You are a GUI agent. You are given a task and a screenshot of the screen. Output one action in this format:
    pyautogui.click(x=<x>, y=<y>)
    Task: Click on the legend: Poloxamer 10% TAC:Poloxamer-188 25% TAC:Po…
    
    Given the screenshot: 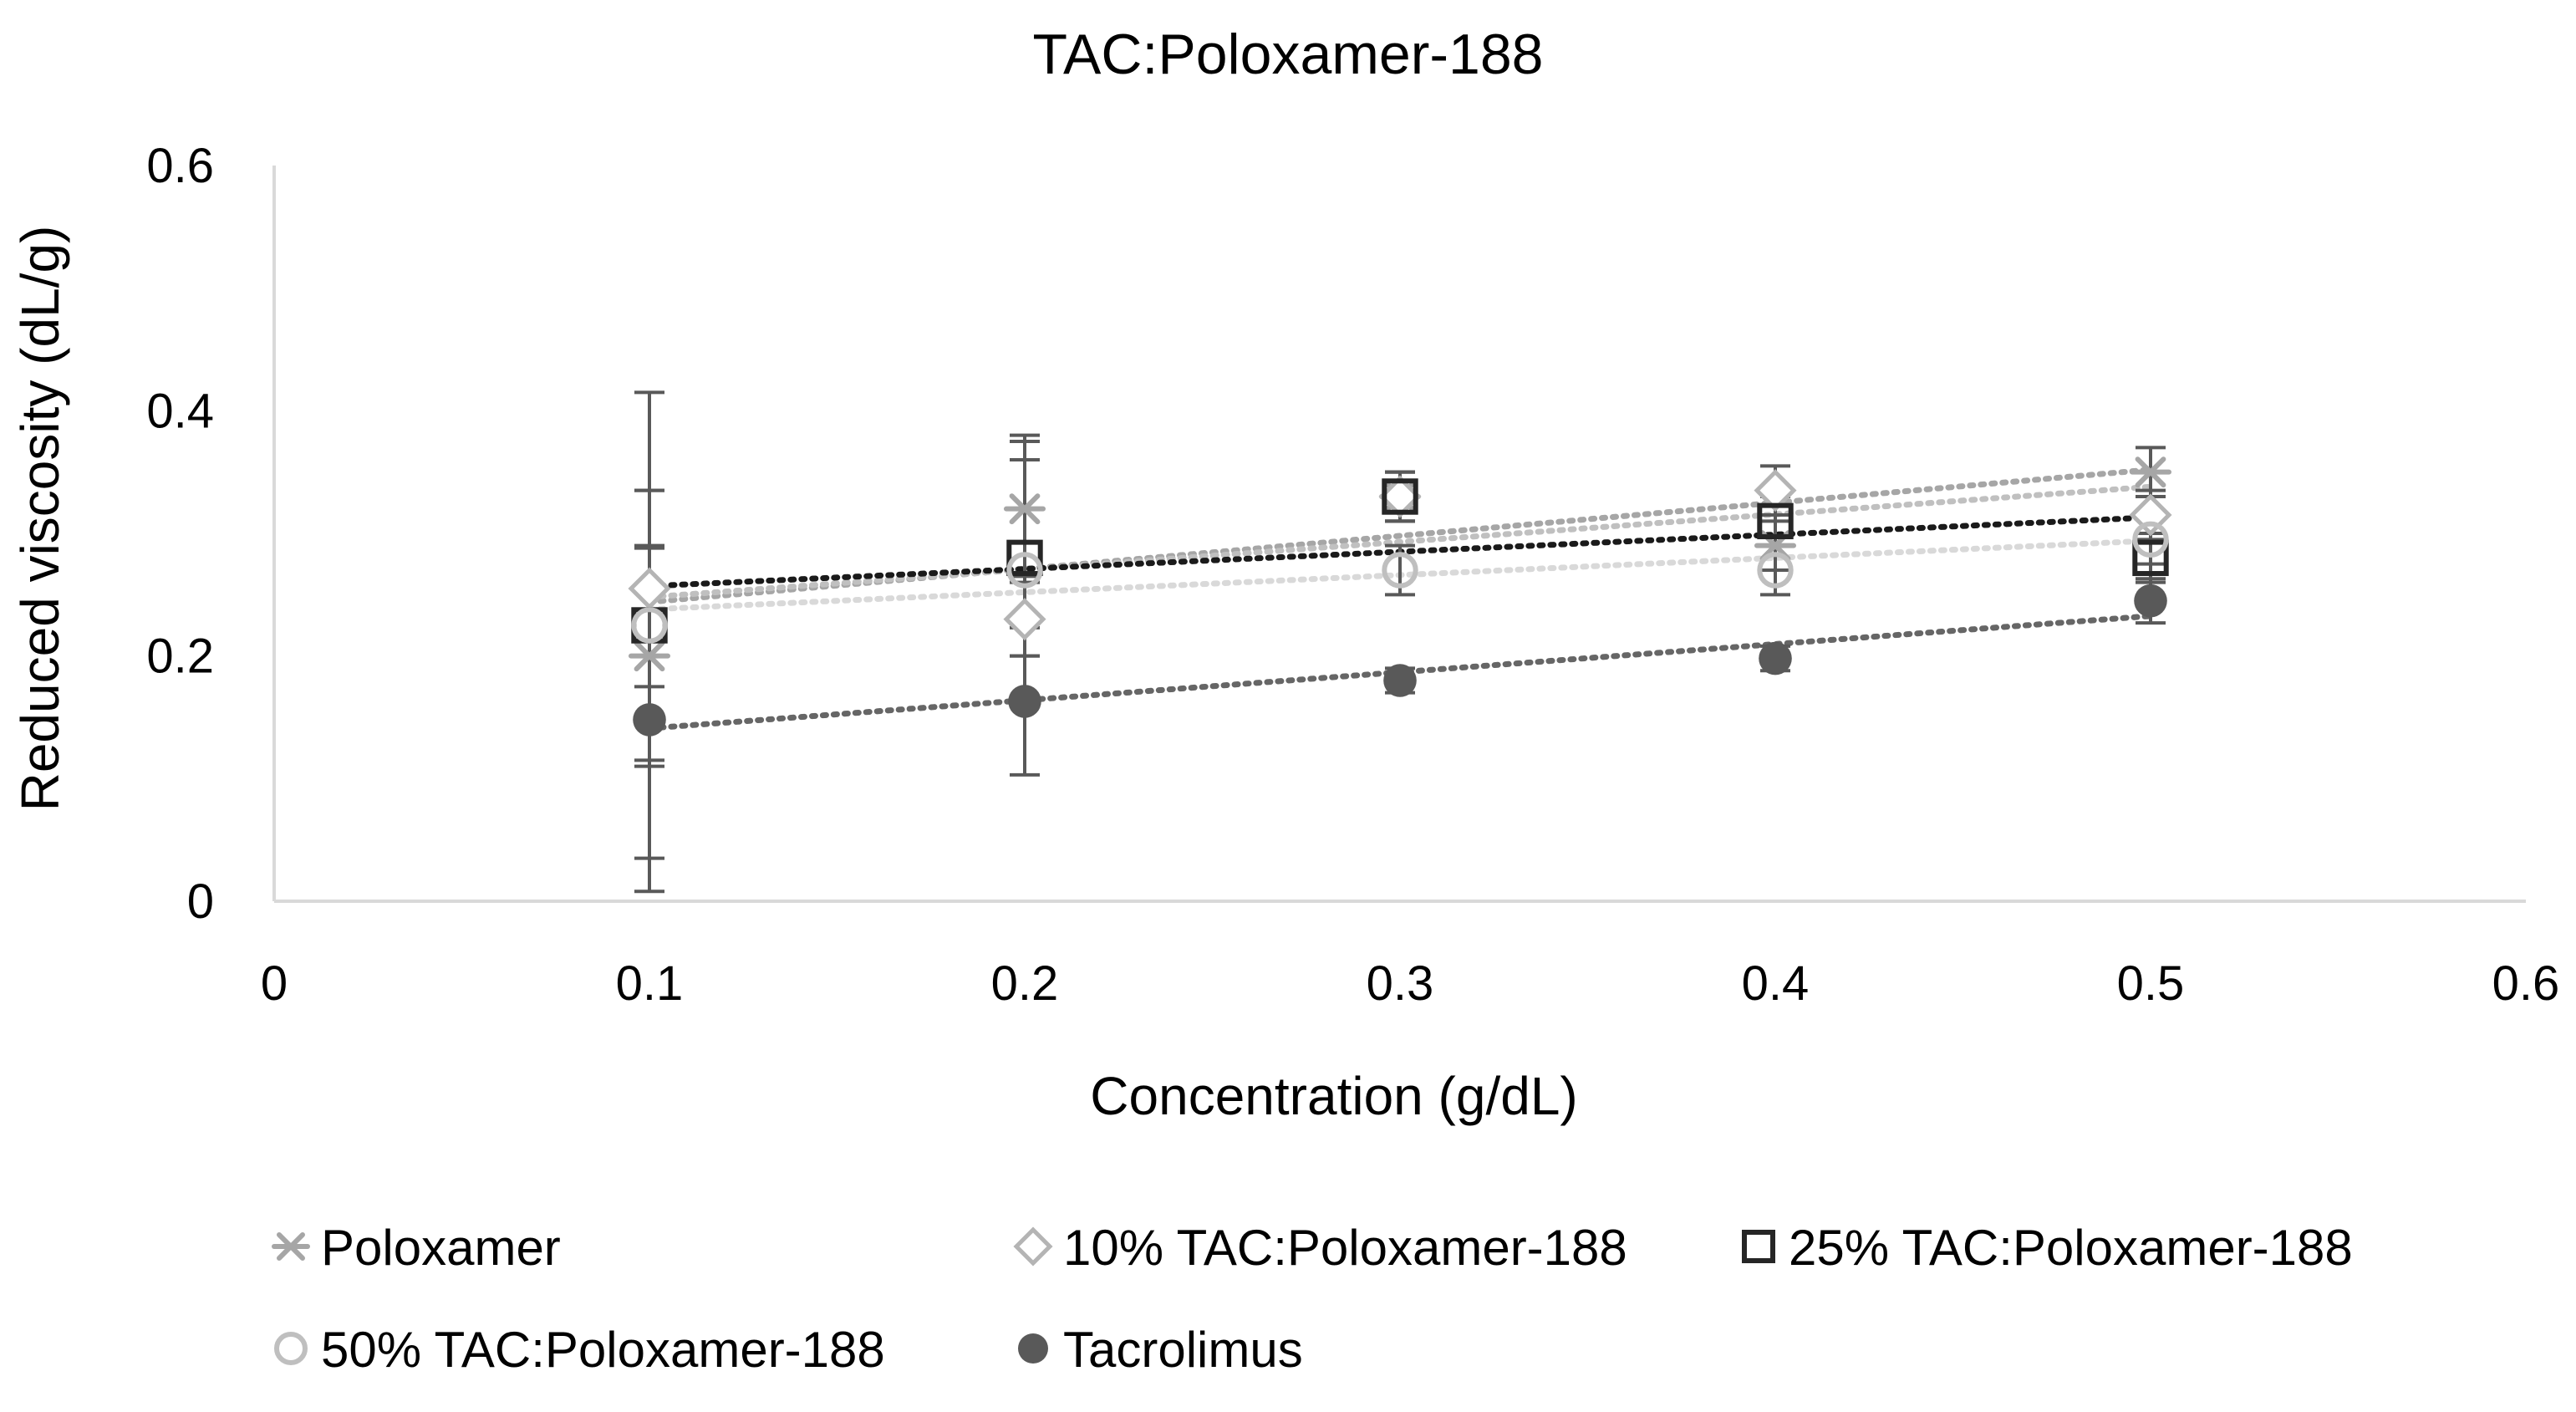 What is the action you would take?
    pyautogui.click(x=1312, y=1299)
    